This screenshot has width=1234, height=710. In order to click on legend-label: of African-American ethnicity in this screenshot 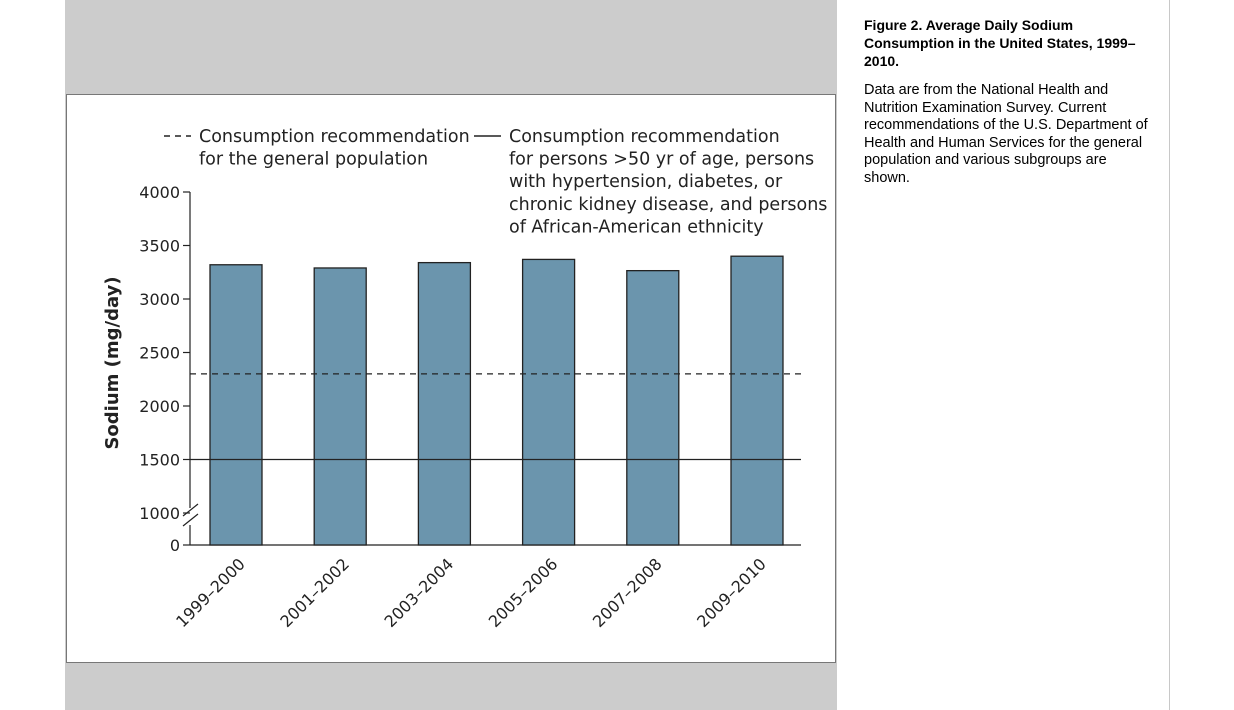, I will do `click(636, 227)`.